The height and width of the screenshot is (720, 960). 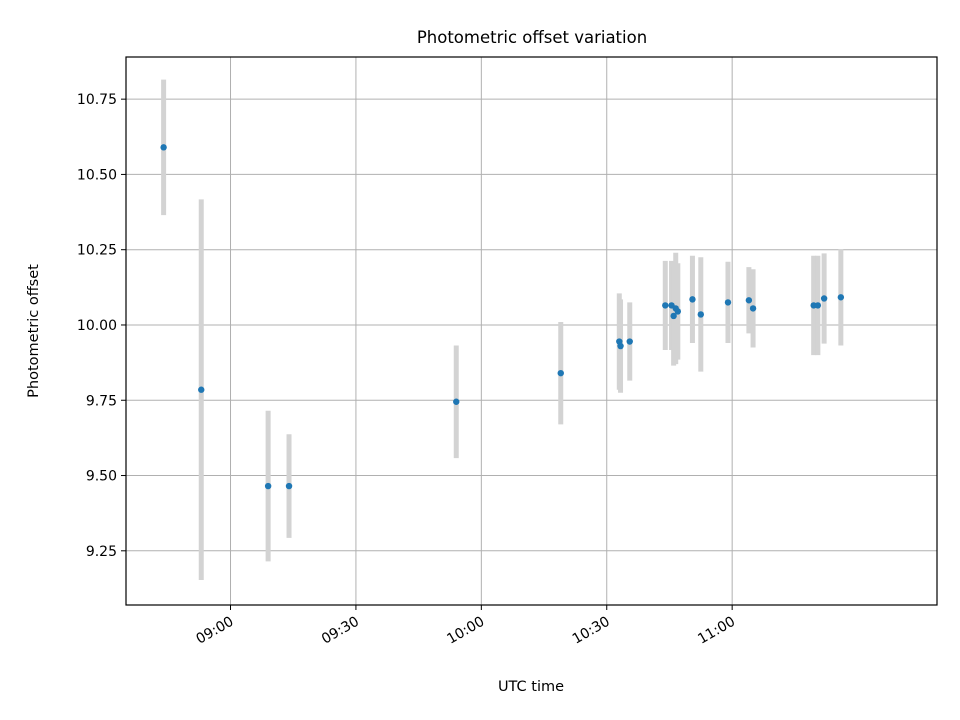 I want to click on y-tick-label: 10.25, so click(x=97, y=251).